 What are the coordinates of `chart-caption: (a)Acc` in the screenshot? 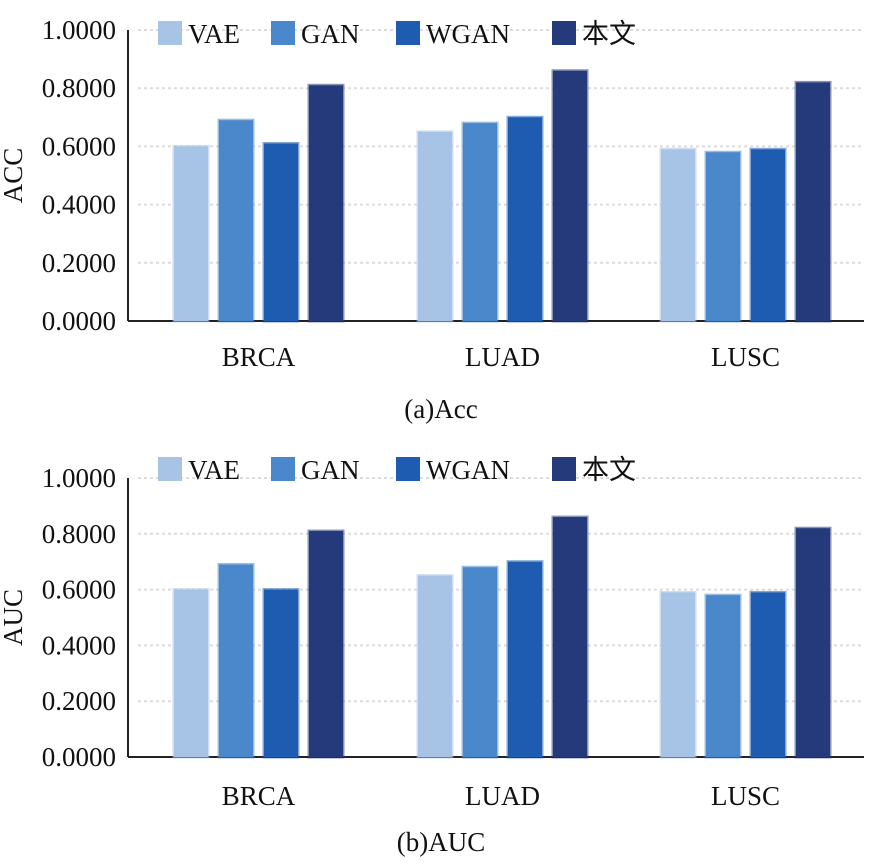 It's located at (440, 409).